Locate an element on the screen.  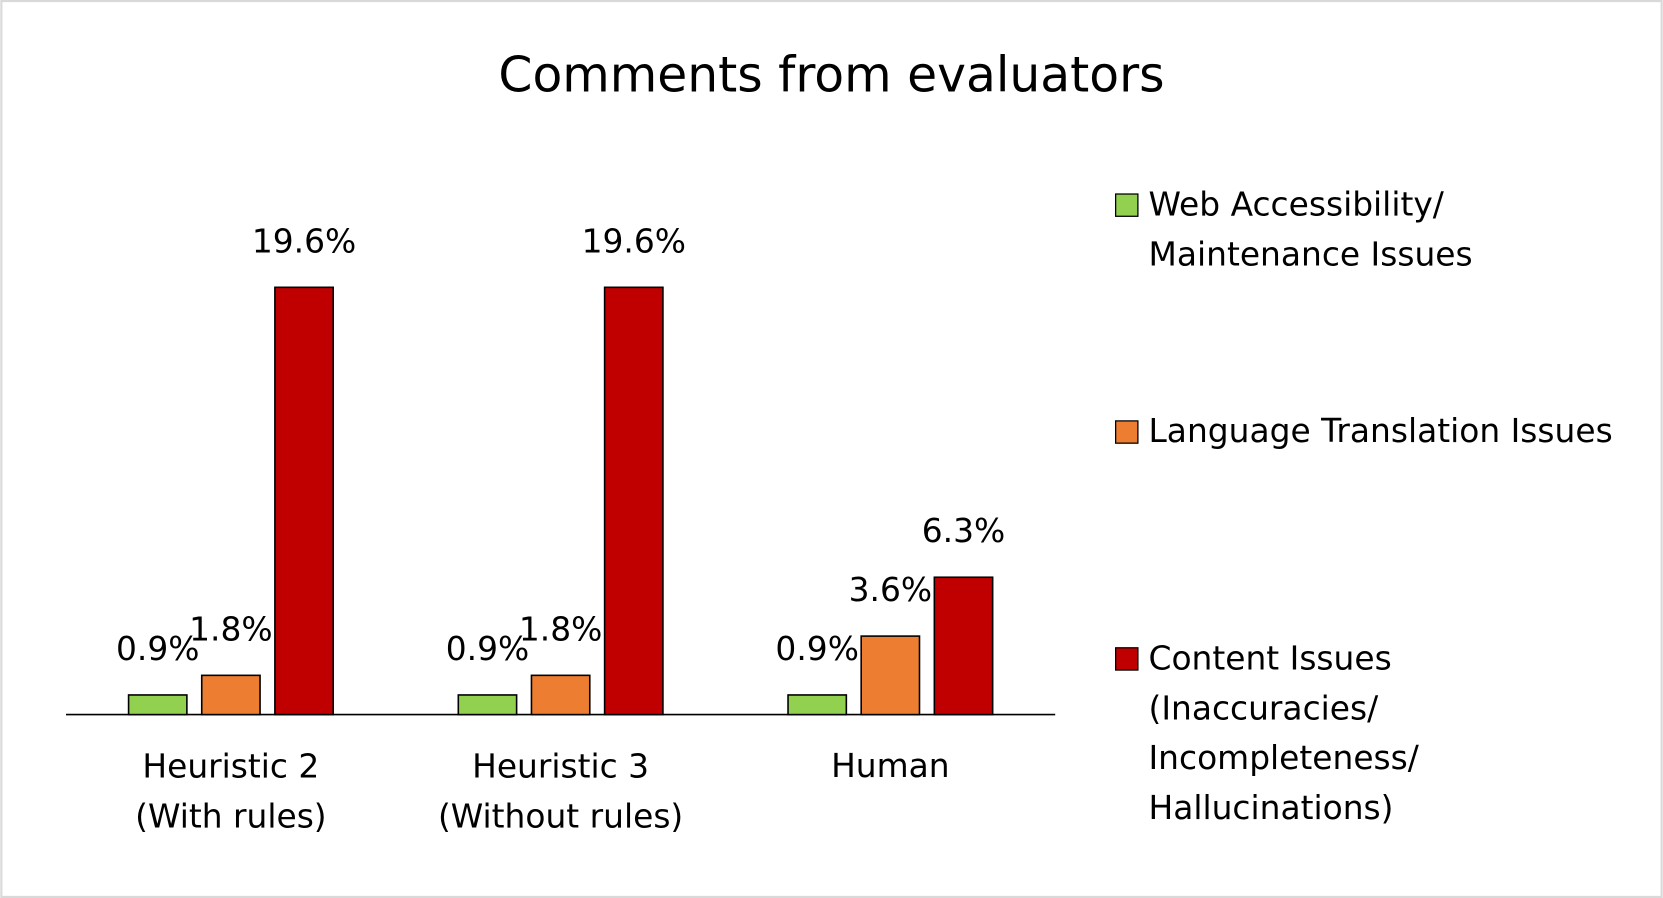
legend-label: Language Translation Issues is located at coordinates (1381, 430).